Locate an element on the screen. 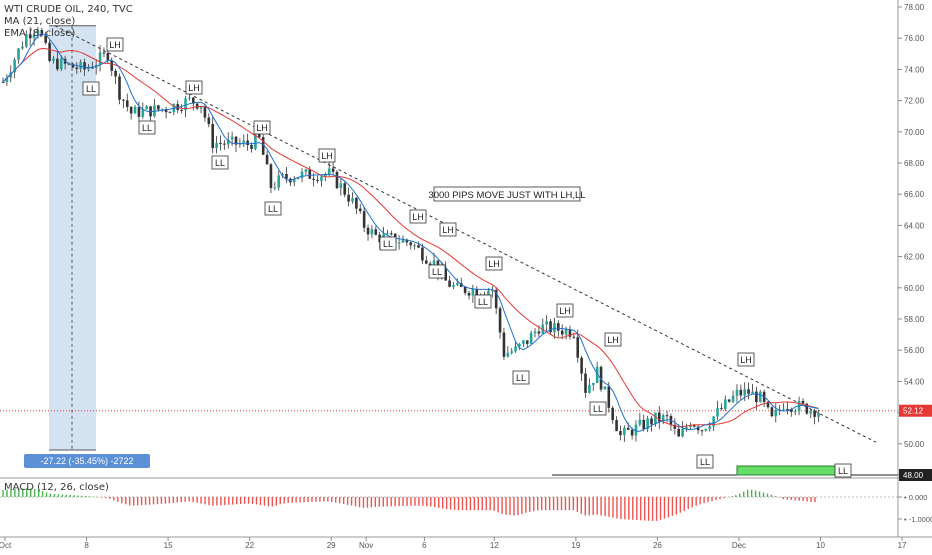  lh-label: LH is located at coordinates (418, 217).